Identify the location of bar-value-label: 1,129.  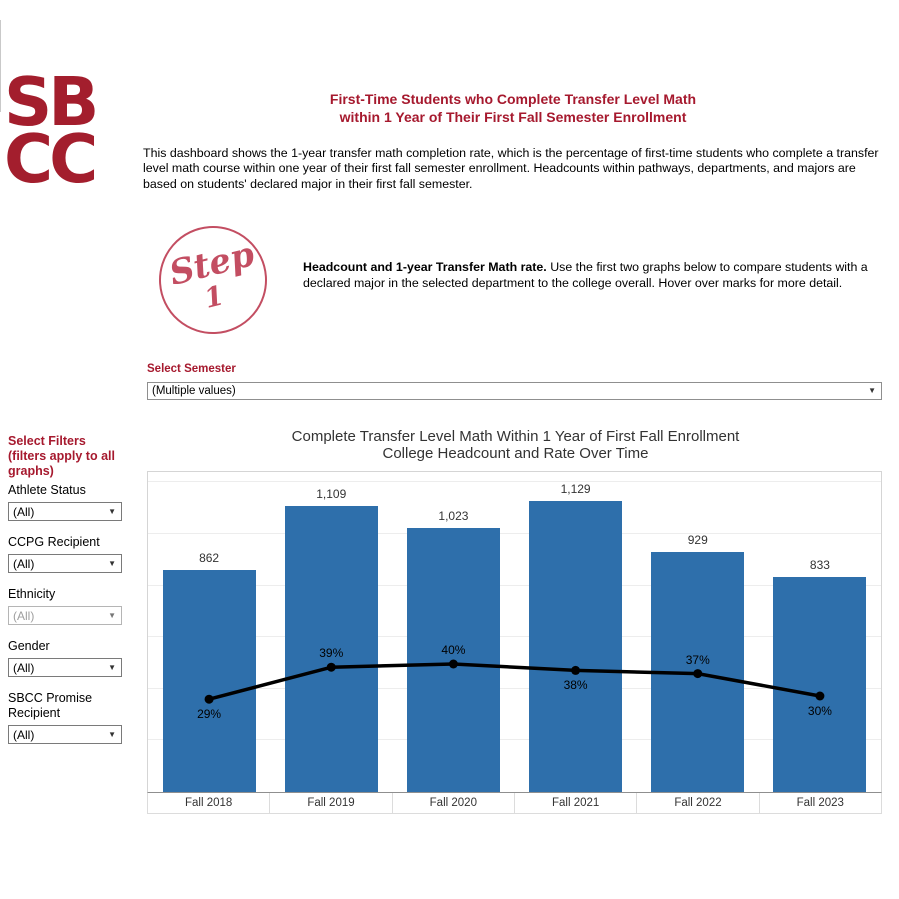
(575, 488).